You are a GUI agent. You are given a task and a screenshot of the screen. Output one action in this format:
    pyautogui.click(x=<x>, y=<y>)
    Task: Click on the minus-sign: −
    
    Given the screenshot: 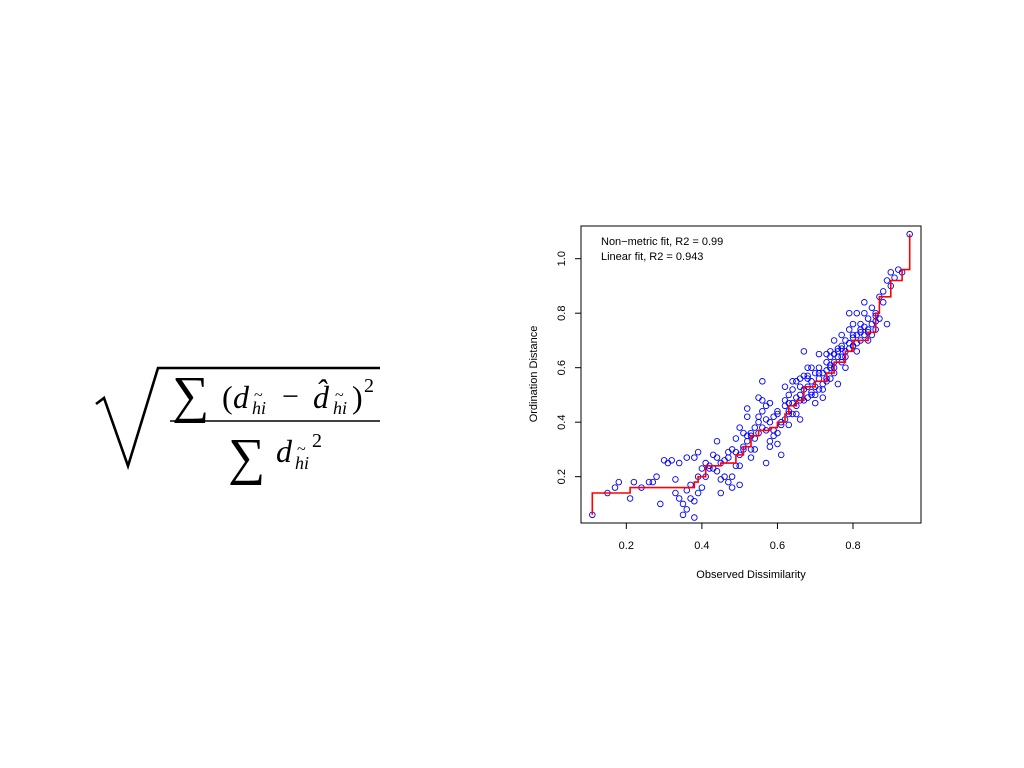 What is the action you would take?
    pyautogui.click(x=290, y=396)
    